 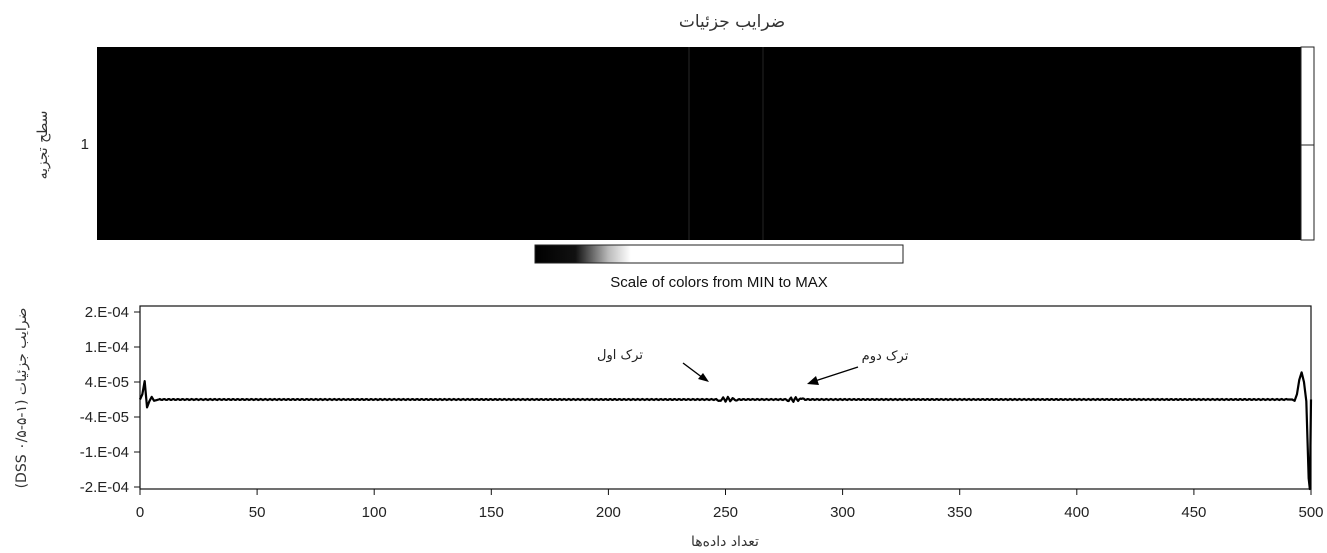 I want to click on colorbar, so click(x=719, y=254).